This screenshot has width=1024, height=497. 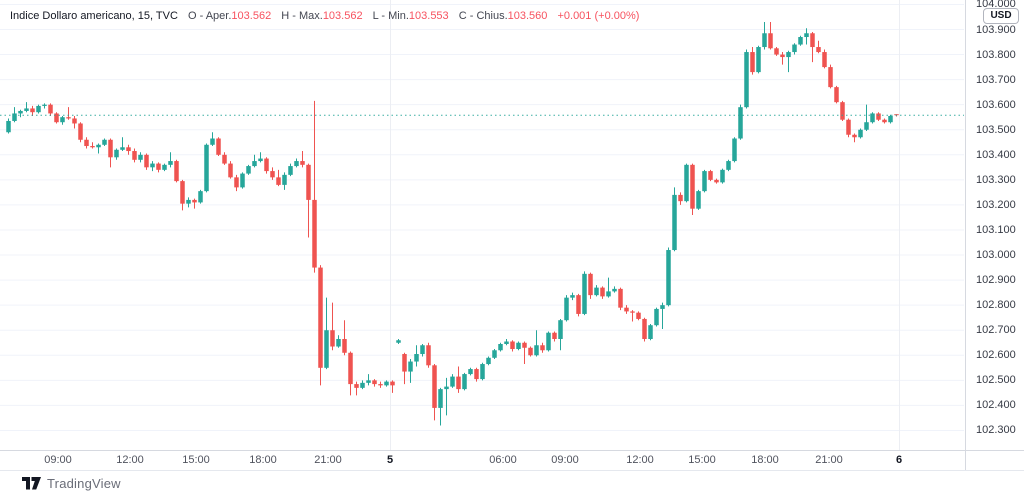 What do you see at coordinates (996, 380) in the screenshot?
I see `price-tick-label: 102.500` at bounding box center [996, 380].